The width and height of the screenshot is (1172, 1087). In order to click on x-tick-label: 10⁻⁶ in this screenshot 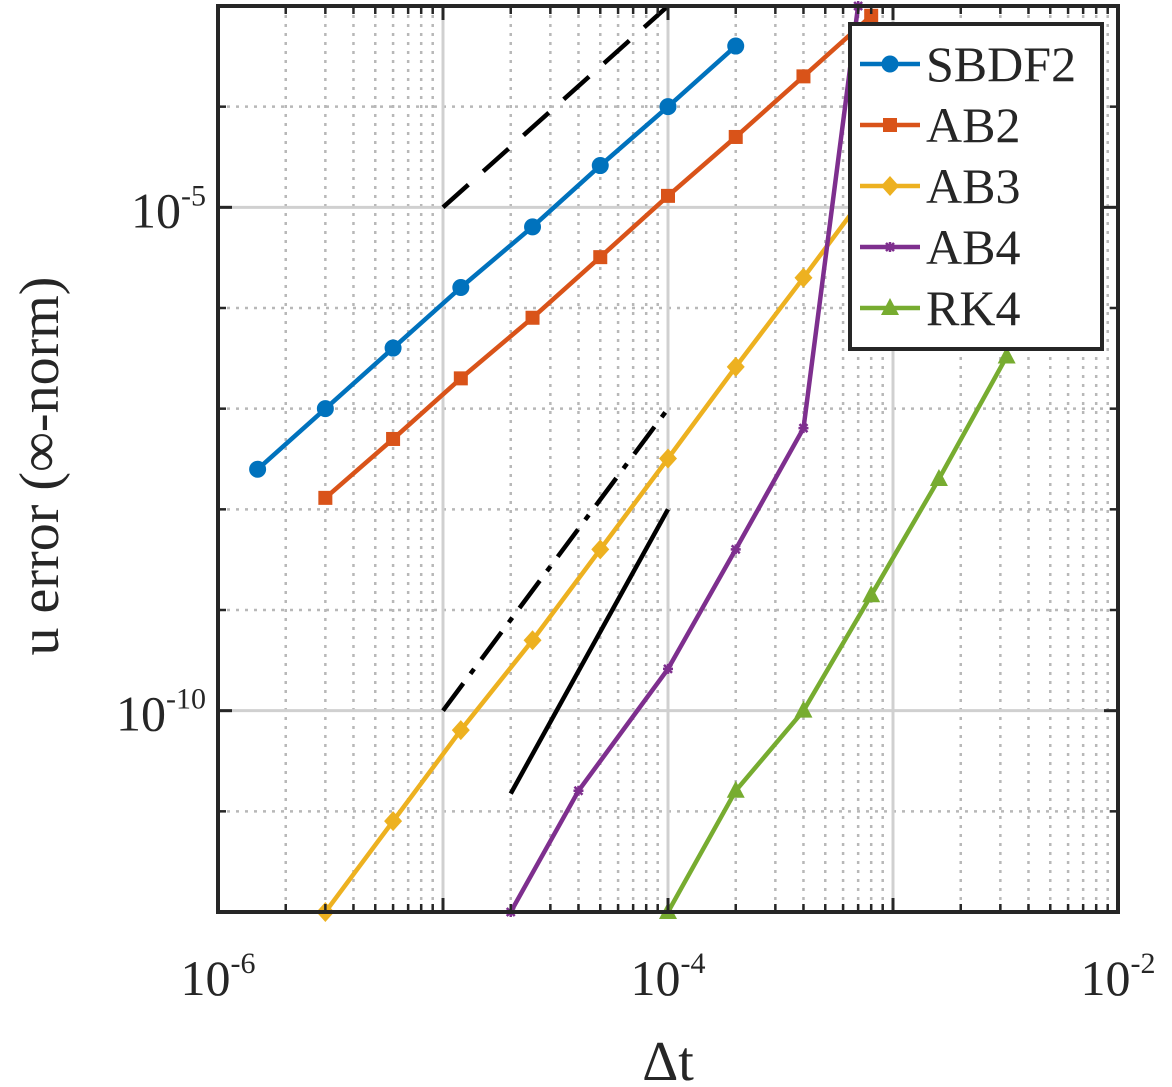, I will do `click(218, 976)`.